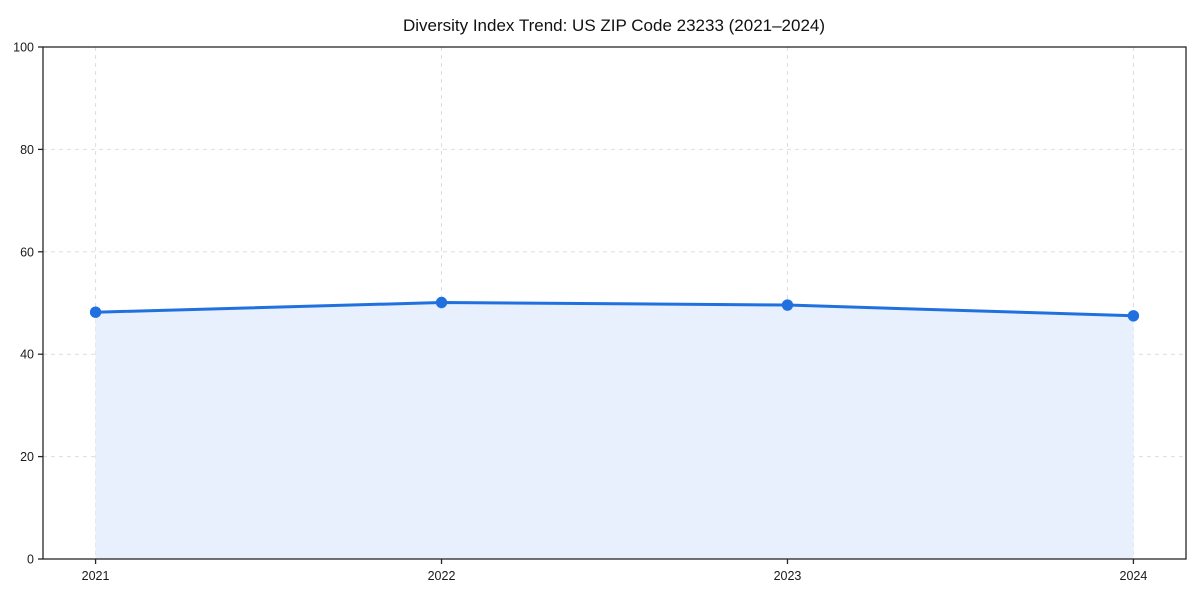 This screenshot has height=600, width=1200. I want to click on x-tick-label: 2024, so click(1134, 576).